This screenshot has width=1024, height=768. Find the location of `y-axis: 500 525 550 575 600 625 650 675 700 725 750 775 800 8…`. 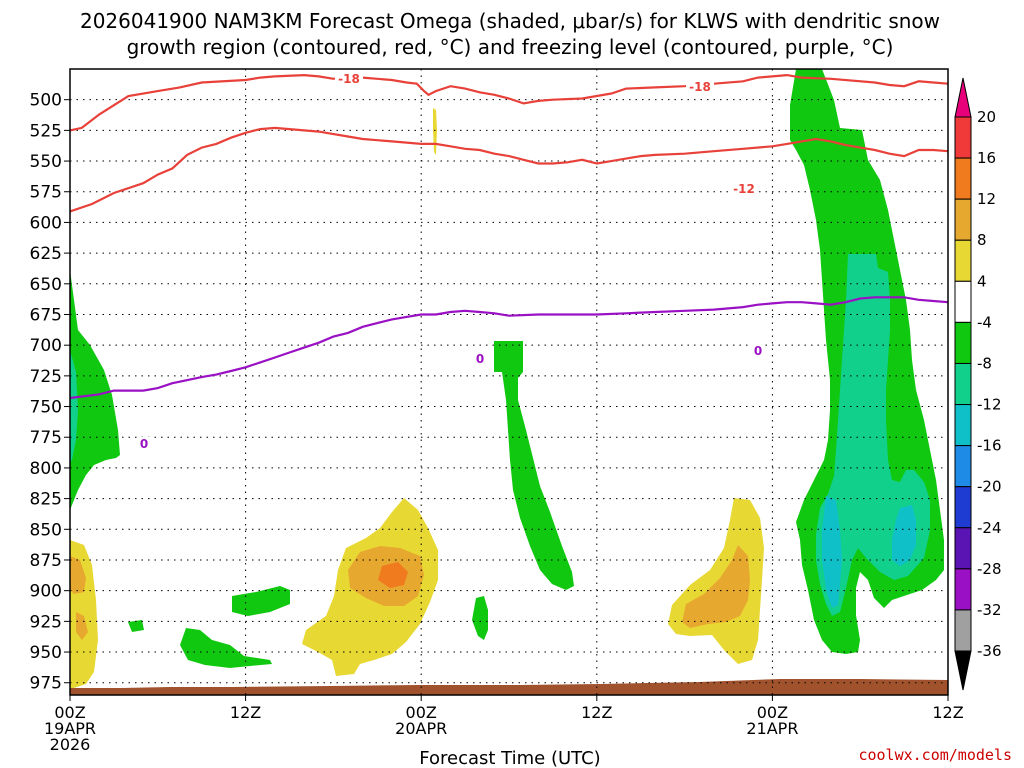

y-axis: 500 525 550 575 600 625 650 675 700 725 750 775 800 8… is located at coordinates (50, 392).